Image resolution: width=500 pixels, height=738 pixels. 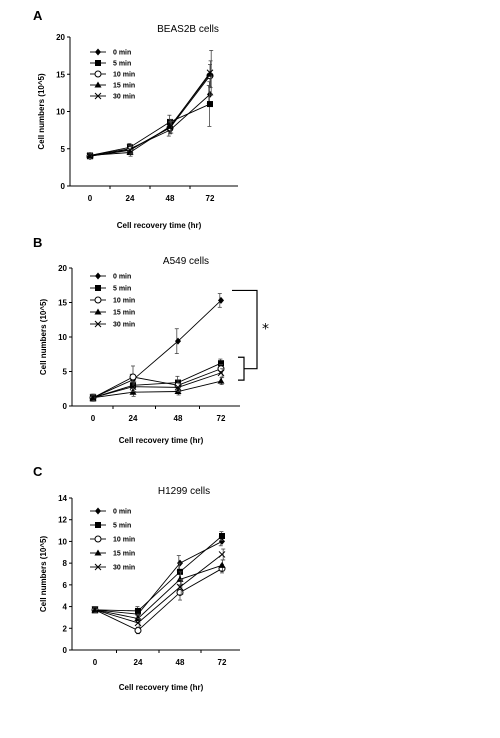 I want to click on chart-title: BEAS2B cells, so click(x=188, y=29).